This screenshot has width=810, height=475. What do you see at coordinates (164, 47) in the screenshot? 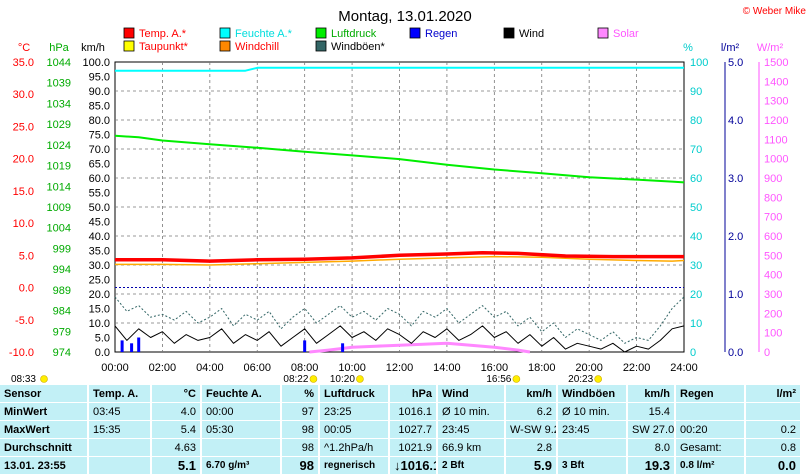
I see `legend-label: Taupunkt*` at bounding box center [164, 47].